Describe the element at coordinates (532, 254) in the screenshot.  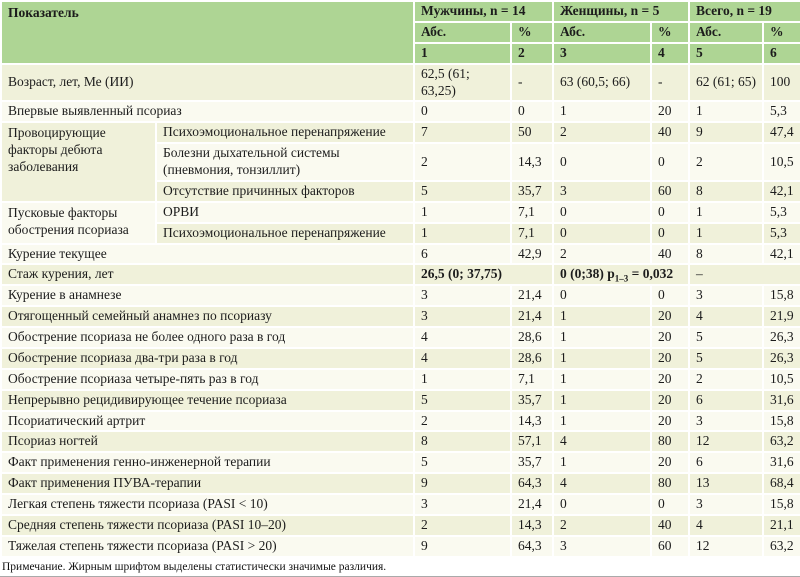
I see `value-cell: 42,9` at that location.